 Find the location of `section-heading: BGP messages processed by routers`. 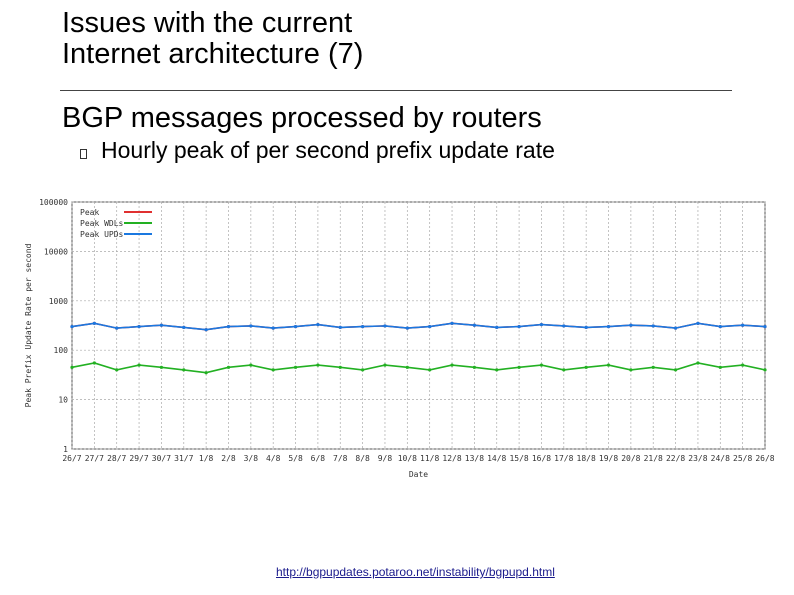

section-heading: BGP messages processed by routers is located at coordinates (302, 118).